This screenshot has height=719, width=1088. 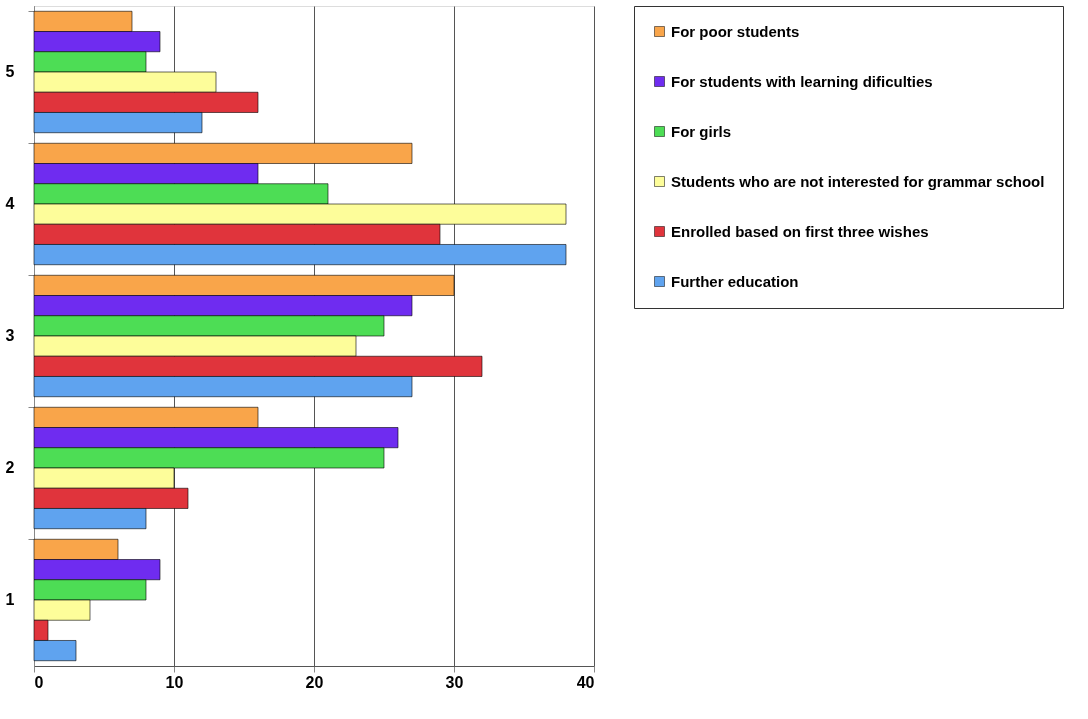 I want to click on y-tick-label: 1, so click(x=10, y=599).